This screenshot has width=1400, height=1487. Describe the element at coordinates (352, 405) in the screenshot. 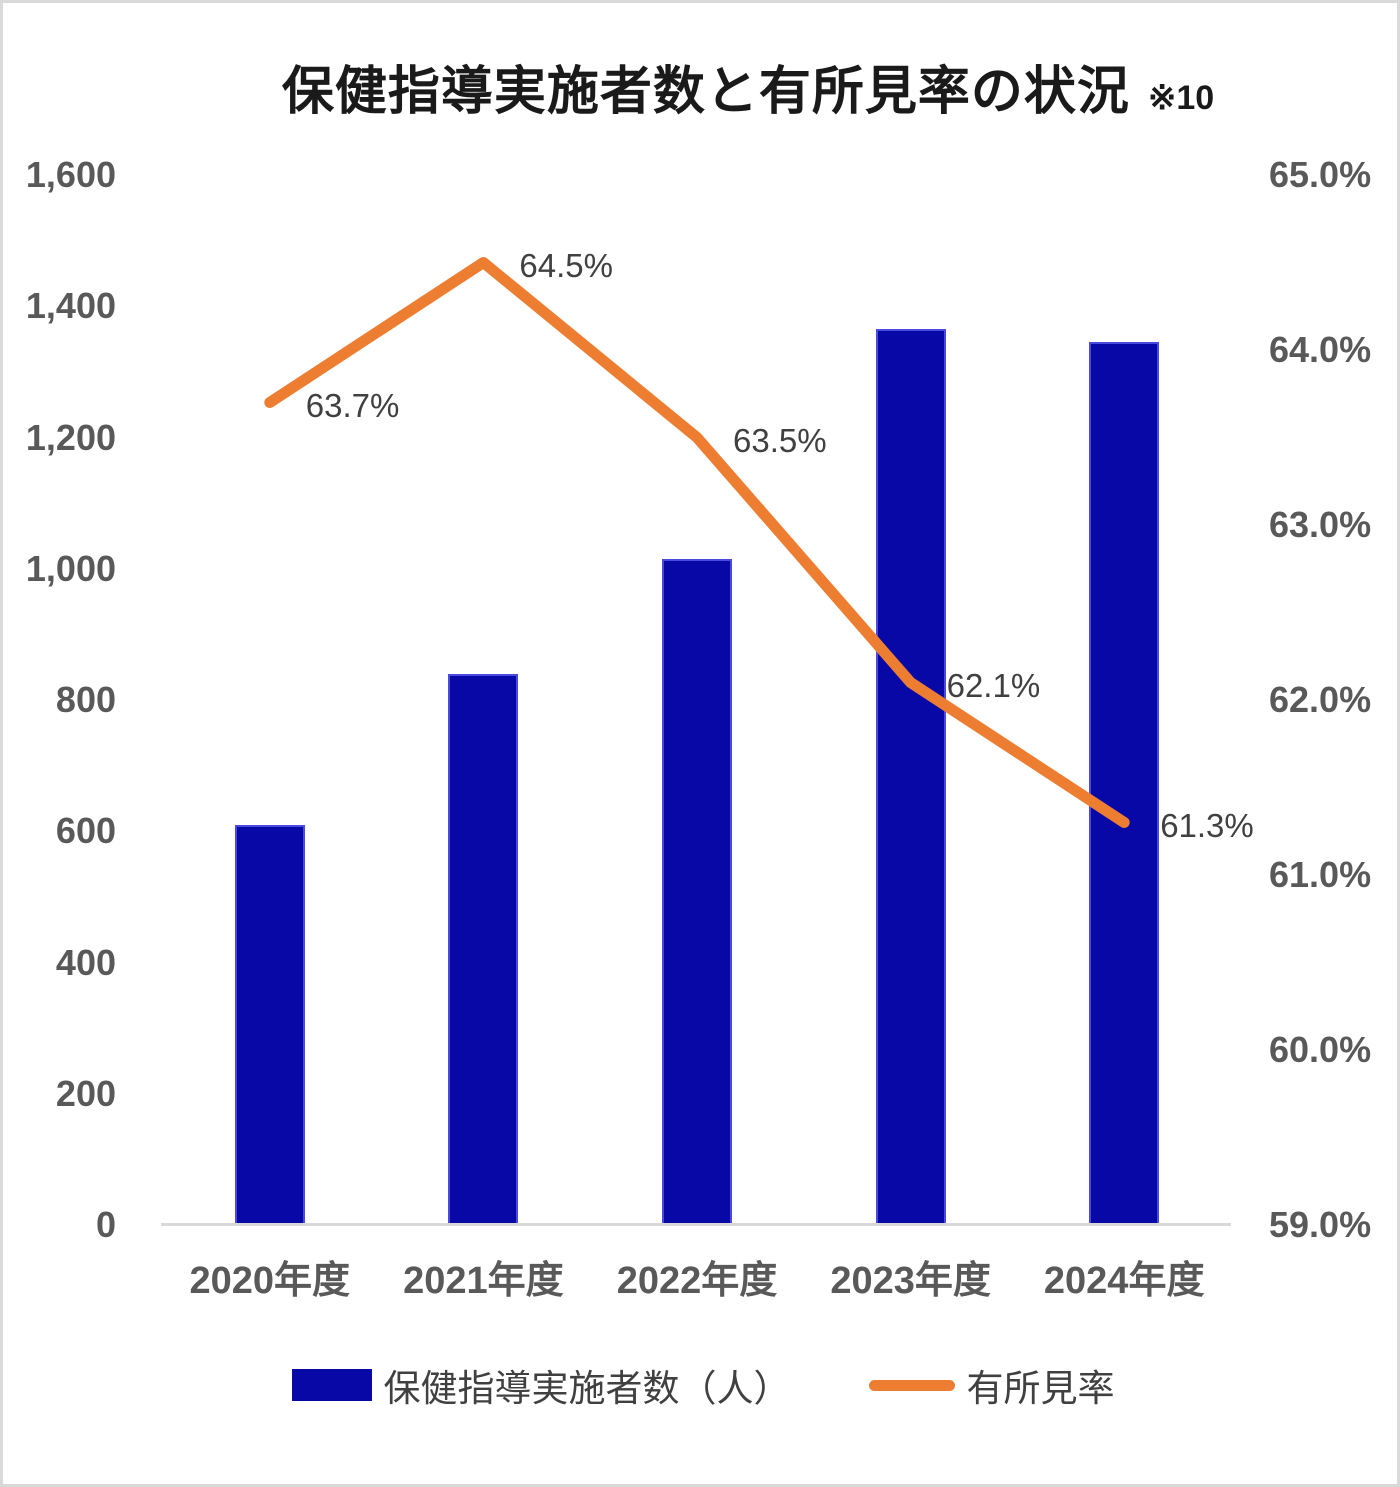

I see `line-data-label-2020年度: 63.7%` at that location.